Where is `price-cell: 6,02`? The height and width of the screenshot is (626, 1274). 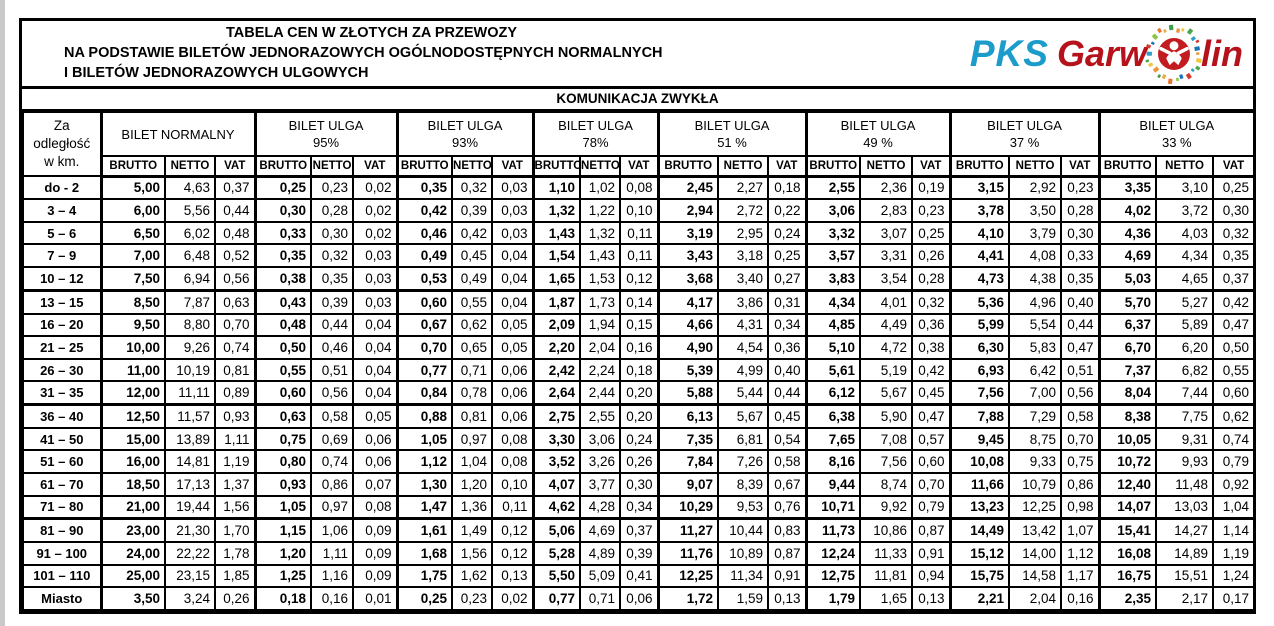
price-cell: 6,02 is located at coordinates (190, 233).